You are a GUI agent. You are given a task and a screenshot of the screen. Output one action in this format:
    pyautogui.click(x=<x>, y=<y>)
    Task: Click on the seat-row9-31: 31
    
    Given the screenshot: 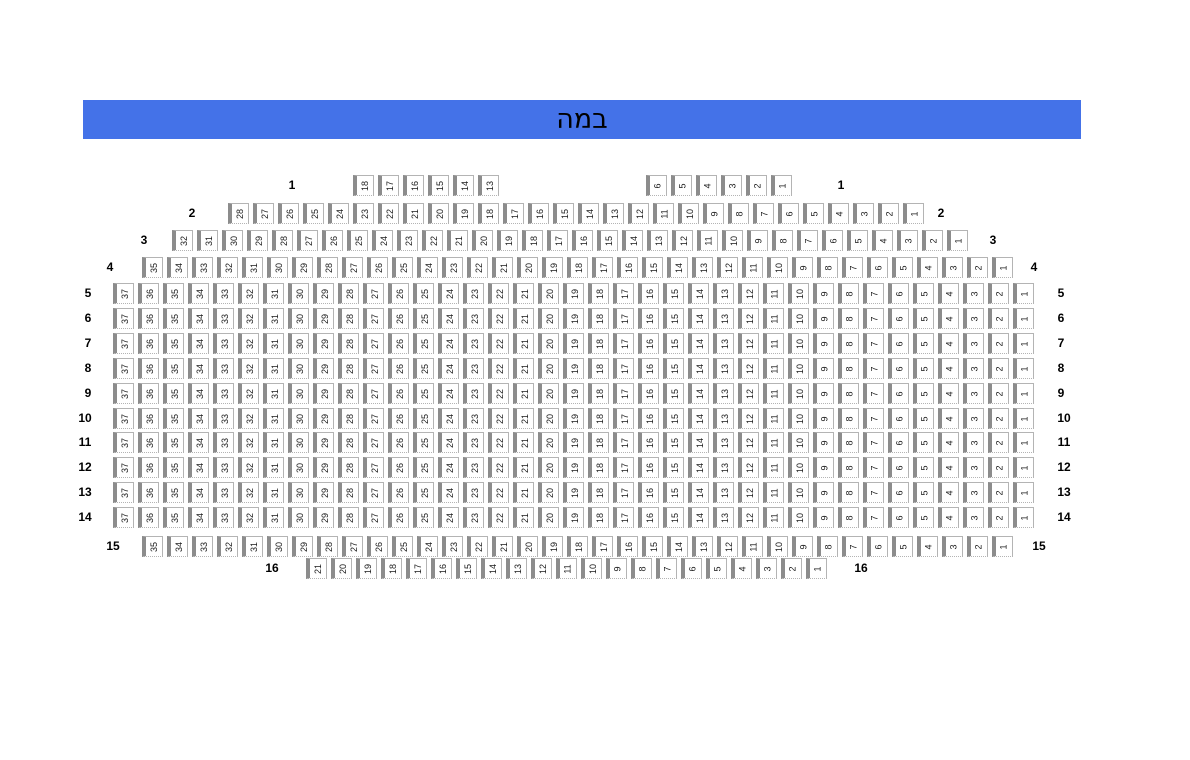 What is the action you would take?
    pyautogui.click(x=273, y=393)
    